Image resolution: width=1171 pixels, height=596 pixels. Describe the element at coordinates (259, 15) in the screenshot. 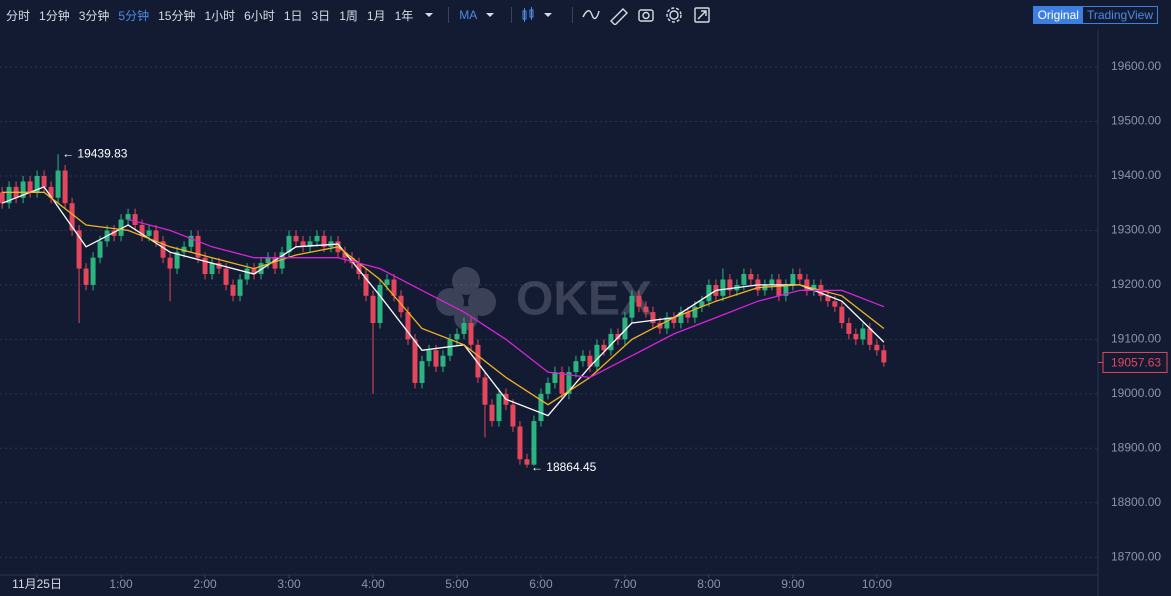

I see `interval-button: 6小时` at that location.